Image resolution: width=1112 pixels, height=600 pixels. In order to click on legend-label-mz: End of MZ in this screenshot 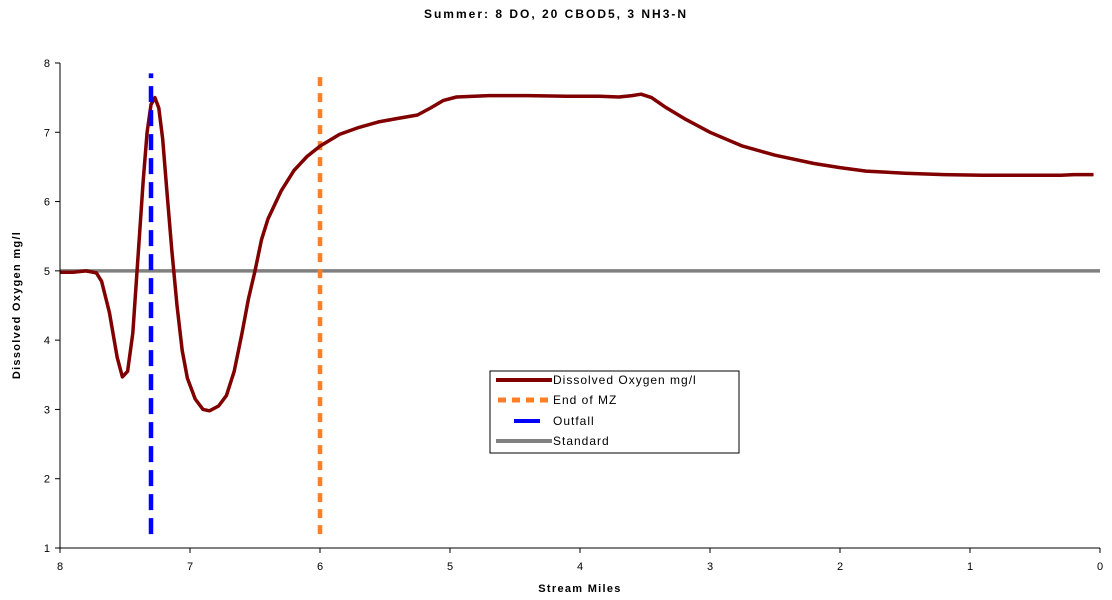, I will do `click(585, 400)`.